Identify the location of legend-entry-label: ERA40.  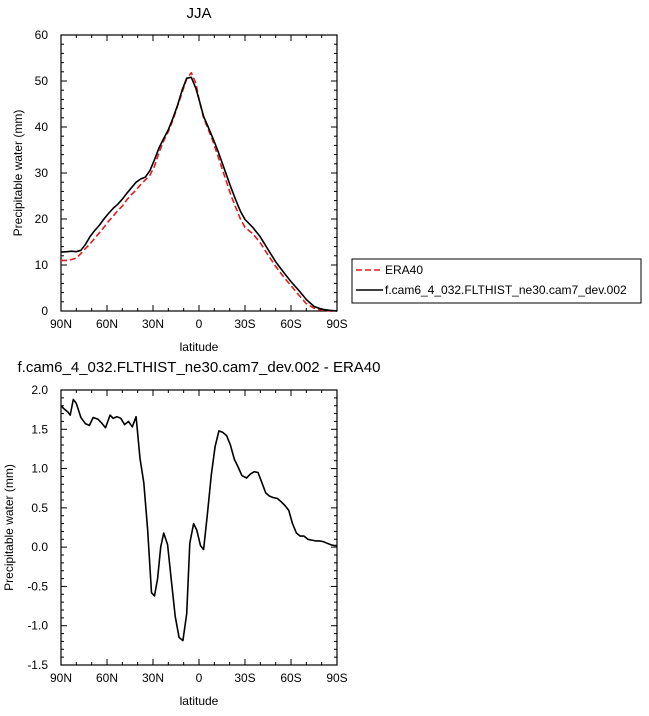
(404, 270).